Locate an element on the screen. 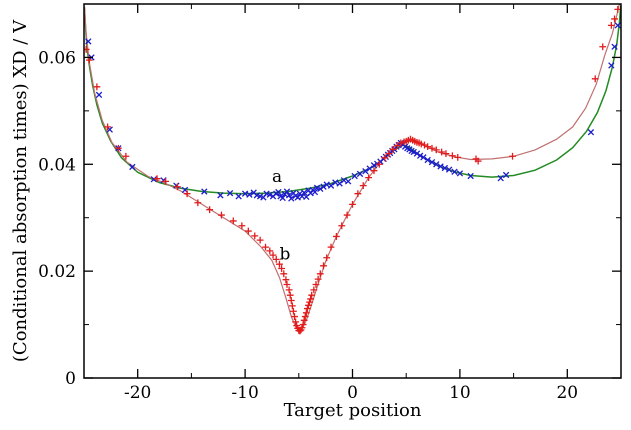 The image size is (631, 430). x-tick-label: 20 is located at coordinates (567, 393).